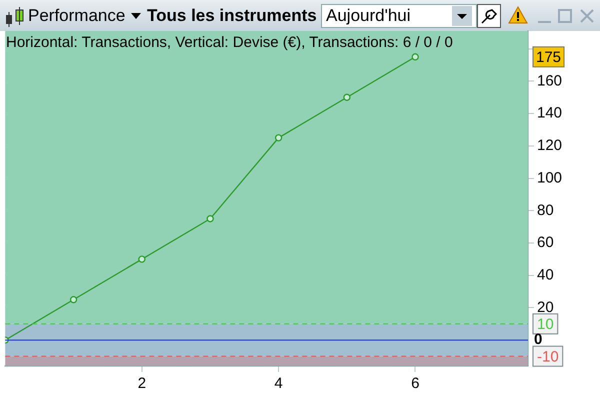 The image size is (600, 400). What do you see at coordinates (545, 325) in the screenshot?
I see `ref-line-label: 10` at bounding box center [545, 325].